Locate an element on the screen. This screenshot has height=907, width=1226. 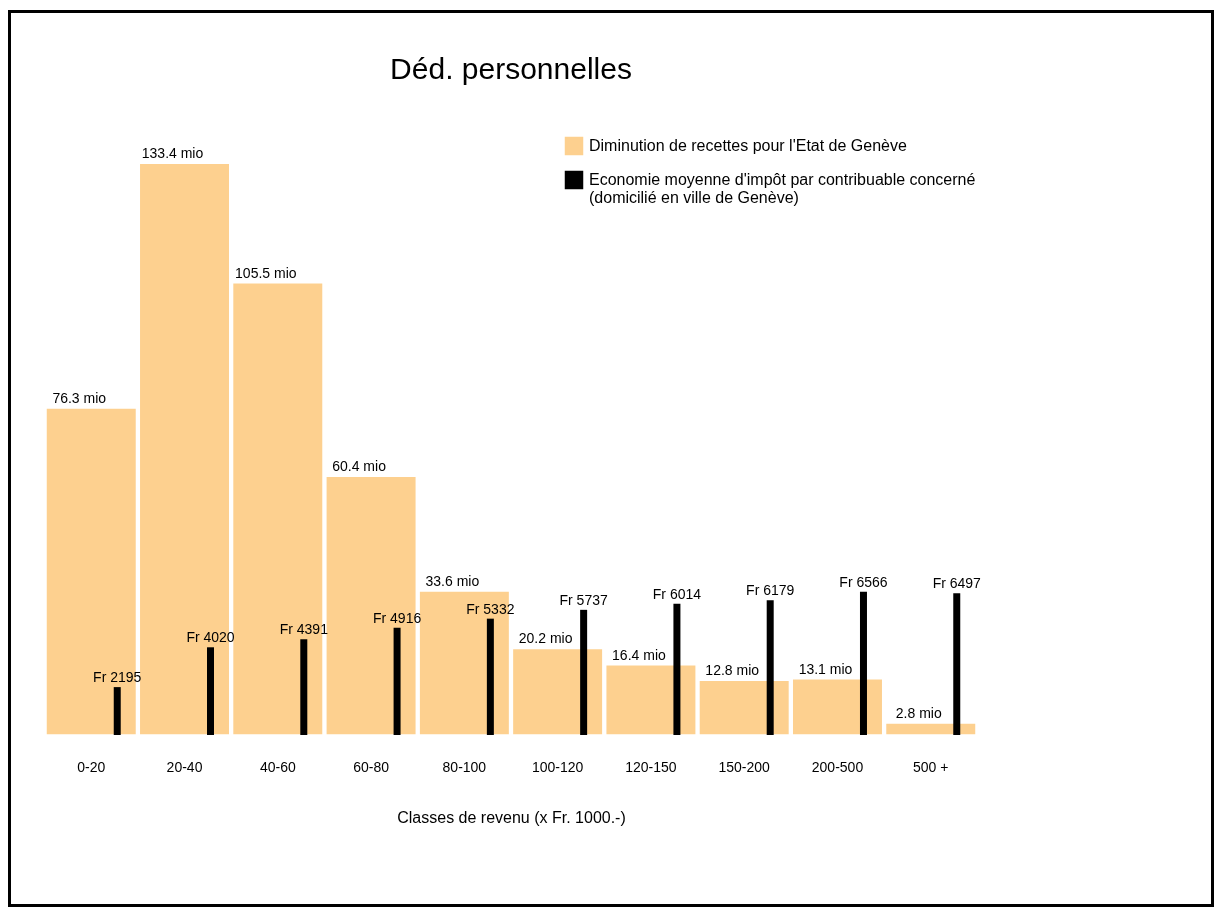
chart-title: Déd. personnelles is located at coordinates (511, 68).